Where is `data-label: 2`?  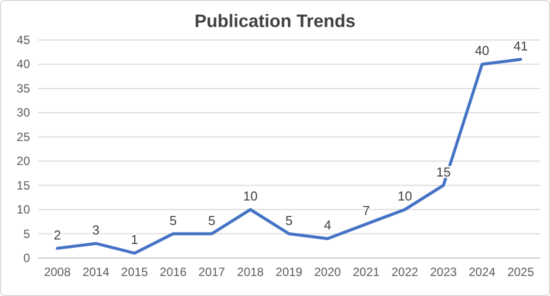
data-label: 2 is located at coordinates (57, 234).